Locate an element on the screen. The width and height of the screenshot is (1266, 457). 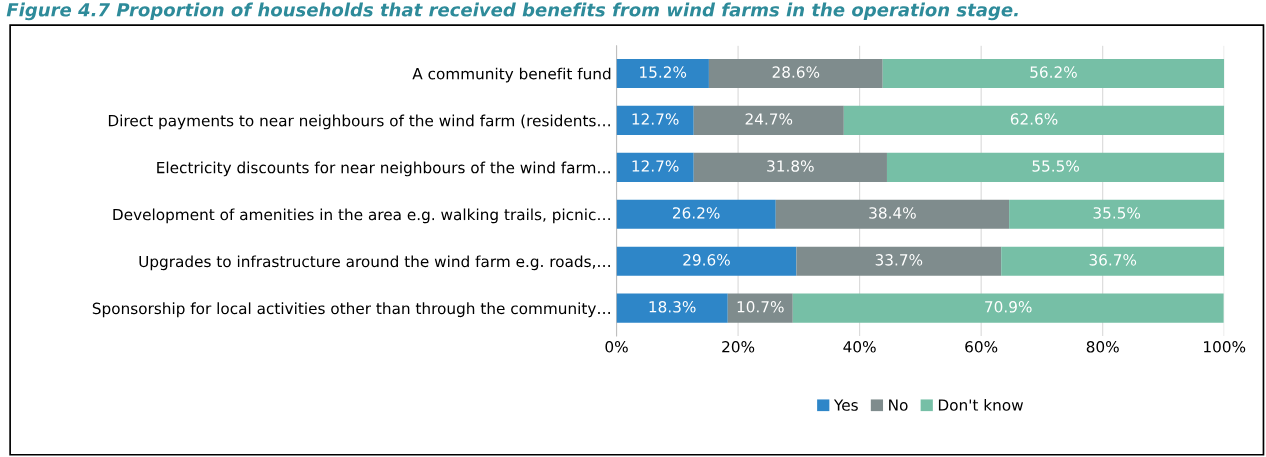
data-label: 70.9% is located at coordinates (1008, 307).